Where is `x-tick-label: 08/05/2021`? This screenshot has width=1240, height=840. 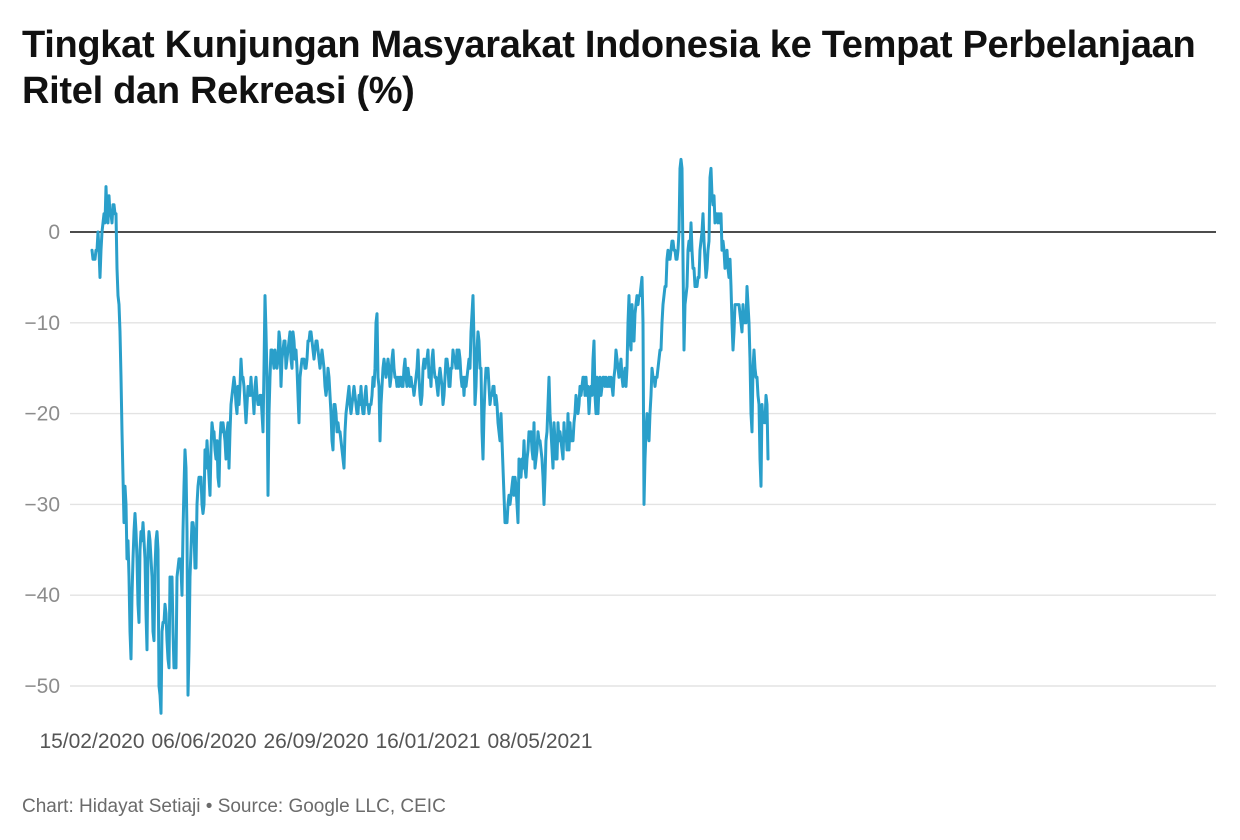
x-tick-label: 08/05/2021 is located at coordinates (539, 741).